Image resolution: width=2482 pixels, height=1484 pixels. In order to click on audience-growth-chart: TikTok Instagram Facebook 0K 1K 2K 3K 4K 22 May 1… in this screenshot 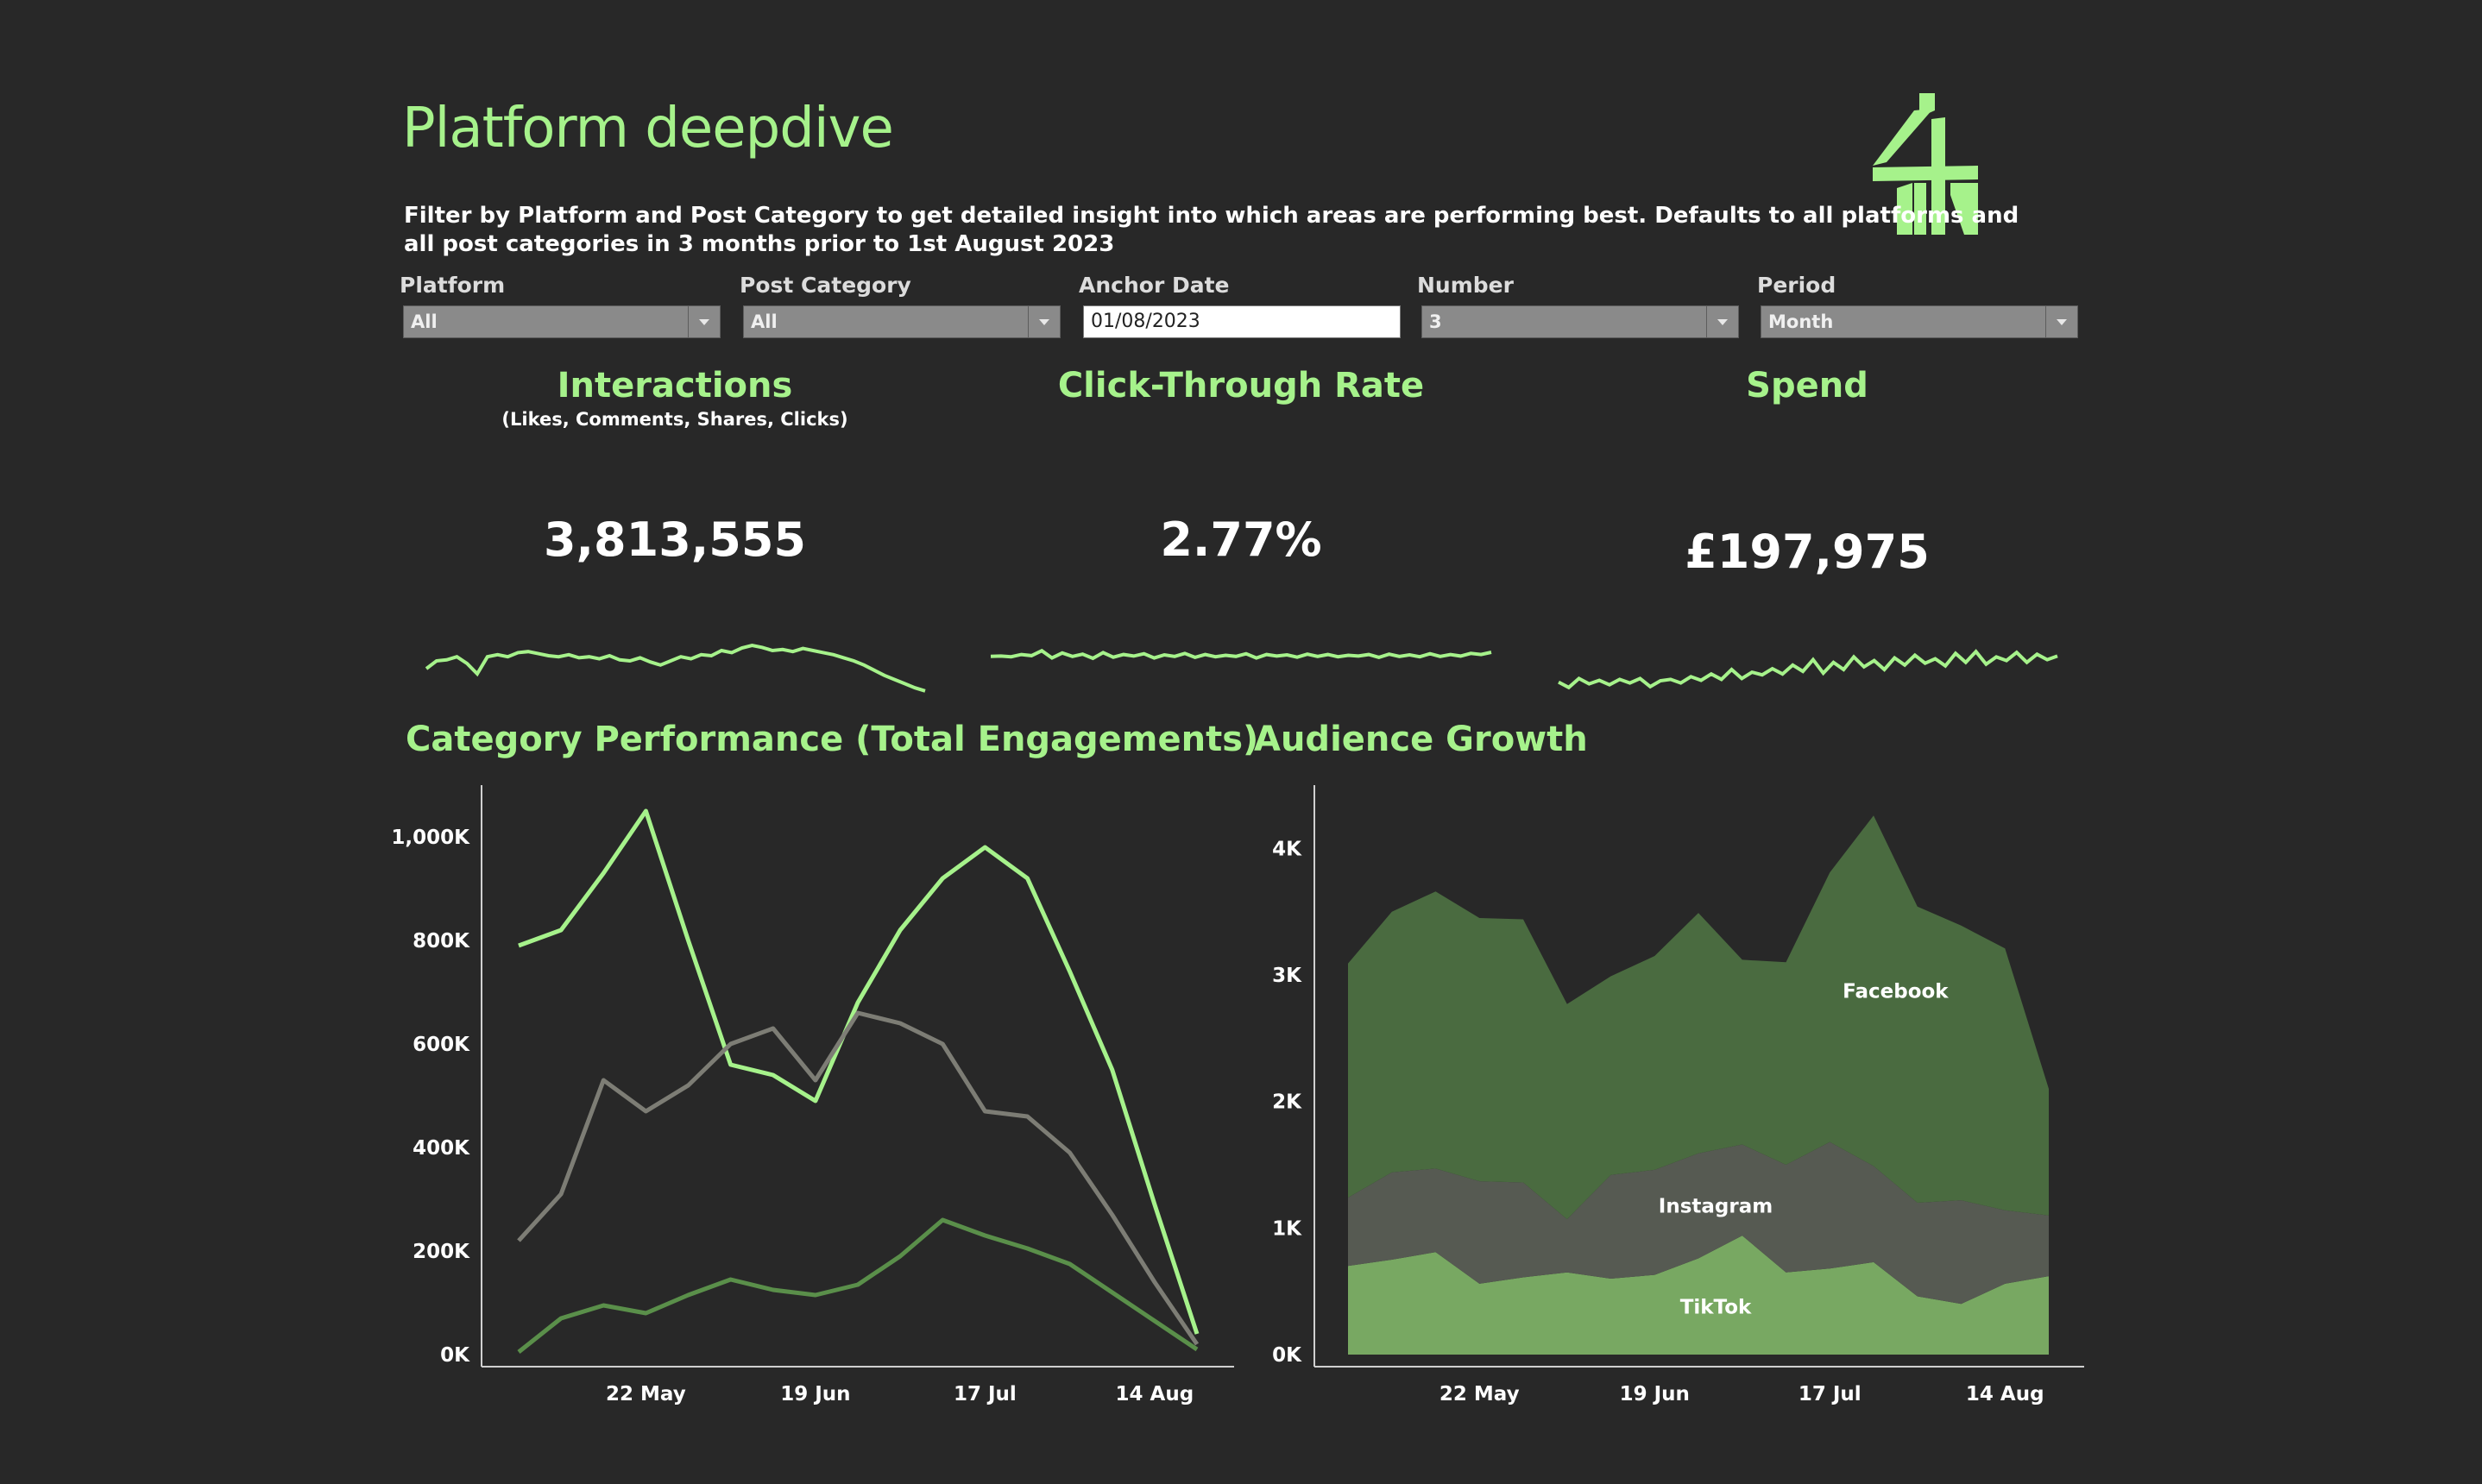, I will do `click(1678, 1095)`.